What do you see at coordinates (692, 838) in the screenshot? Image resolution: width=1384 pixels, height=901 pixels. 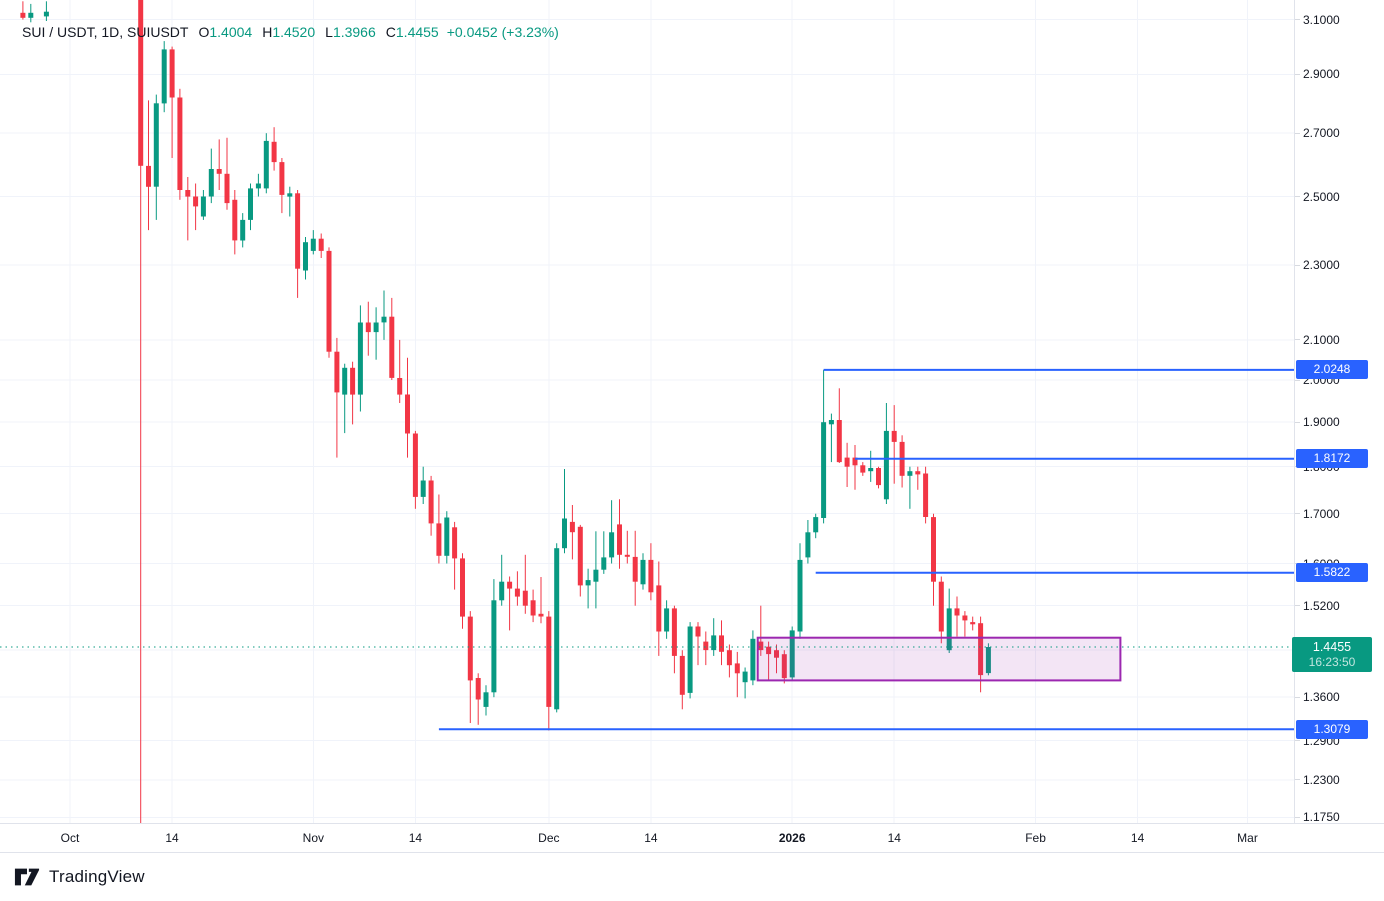 I see `time-axis: Oct 14 Nov 14 Dec 14 2026 14 Feb 14 Mar` at bounding box center [692, 838].